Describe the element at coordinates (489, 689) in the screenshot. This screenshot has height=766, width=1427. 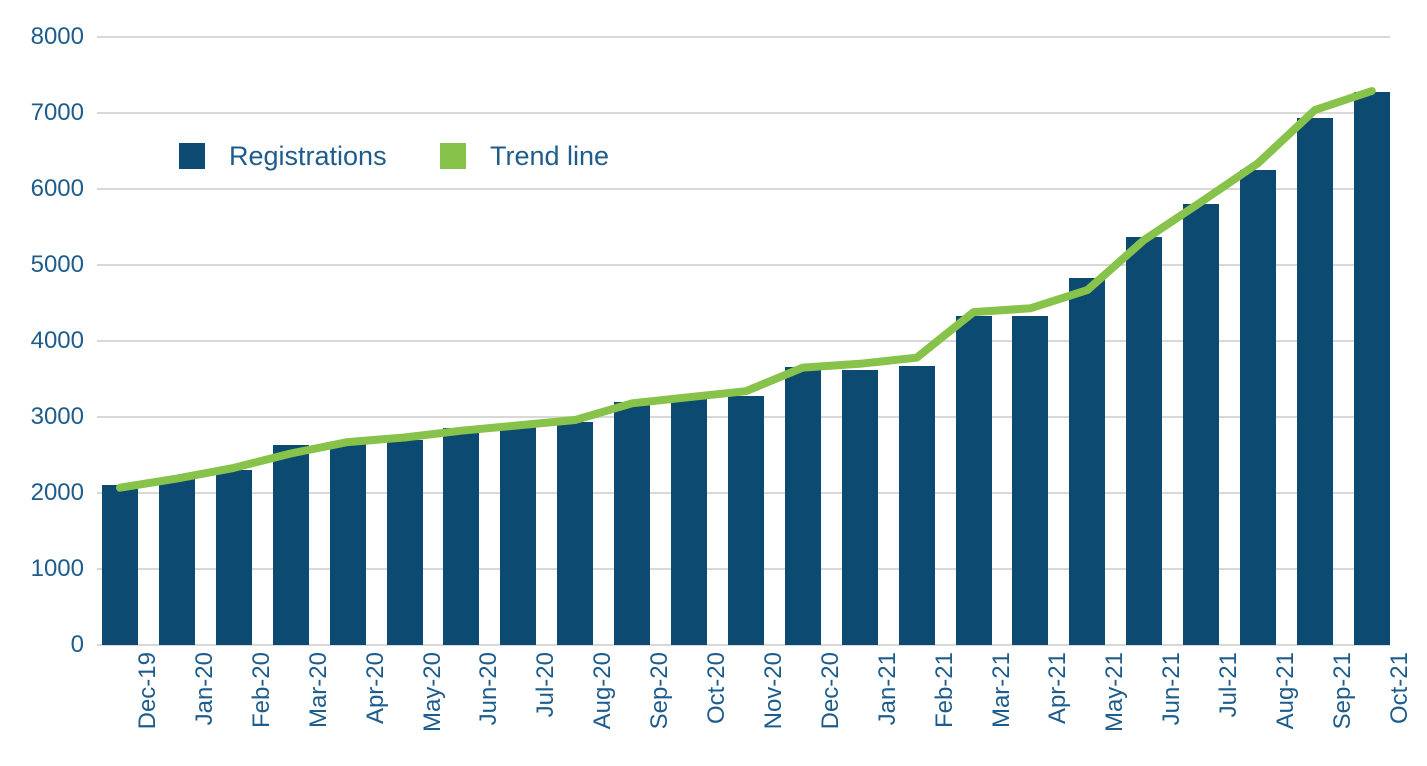
I see `x-axis-tick-label: Jun-20` at that location.